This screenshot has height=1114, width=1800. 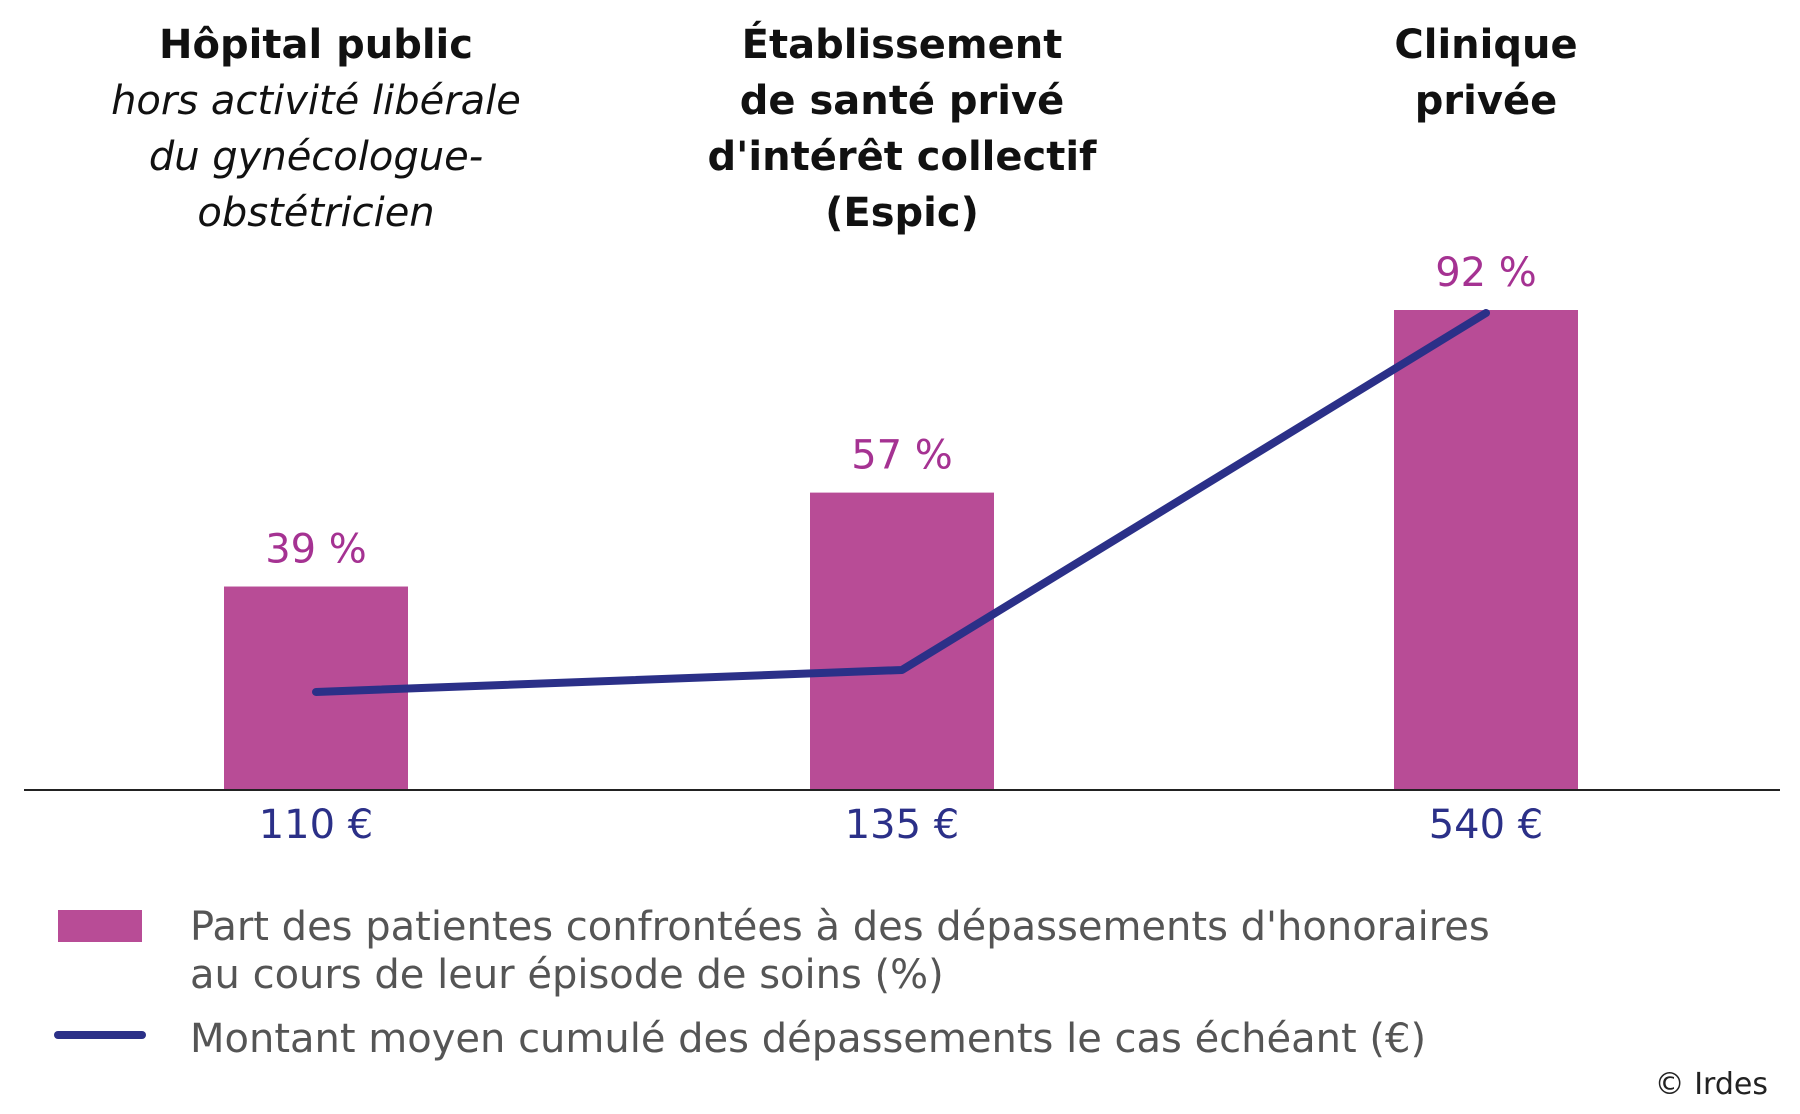 I want to click on amount-value-labels: 110 € 135 € 540 €, so click(x=901, y=825).